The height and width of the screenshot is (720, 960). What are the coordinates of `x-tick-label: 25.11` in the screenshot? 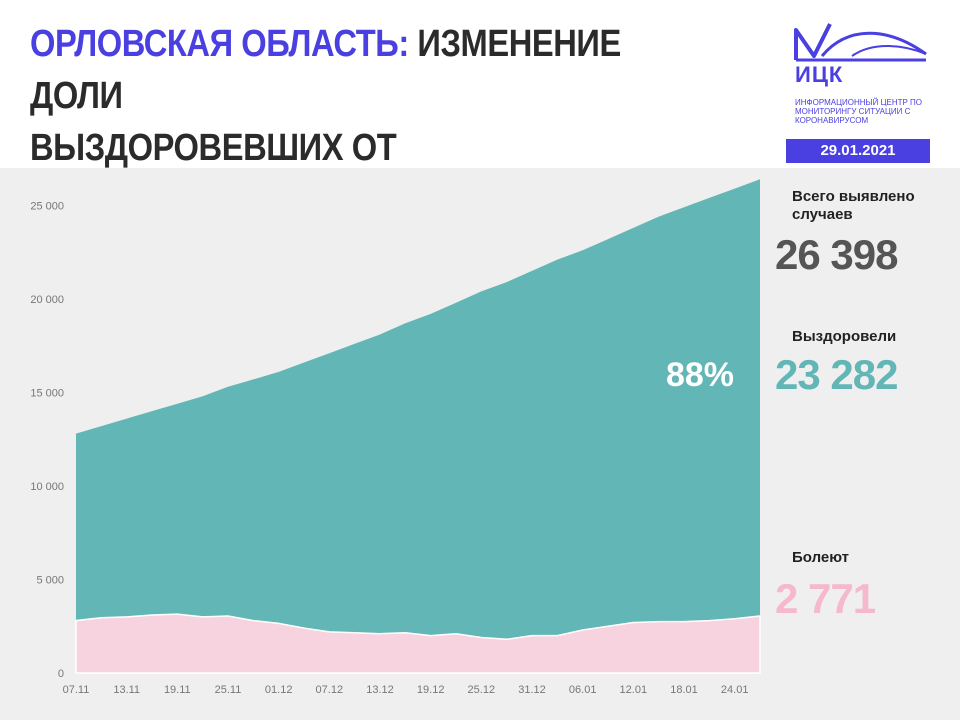 It's located at (228, 690).